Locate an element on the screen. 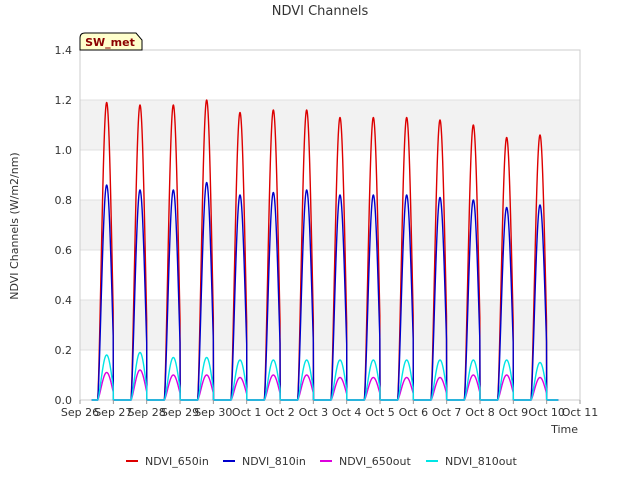 This screenshot has height=480, width=640. x-tick-label: Sep 30 is located at coordinates (213, 412).